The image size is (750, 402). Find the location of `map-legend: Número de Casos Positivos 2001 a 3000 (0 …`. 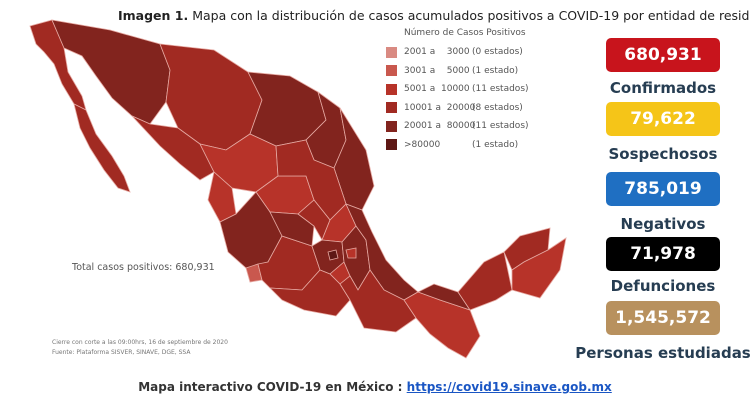

map-legend: Número de Casos Positivos 2001 a 3000 (0 … is located at coordinates (457, 91).